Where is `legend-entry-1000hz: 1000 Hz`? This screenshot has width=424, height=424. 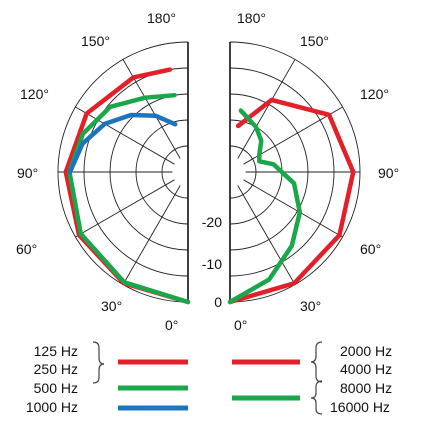
legend-entry-1000hz: 1000 Hz is located at coordinates (52, 407).